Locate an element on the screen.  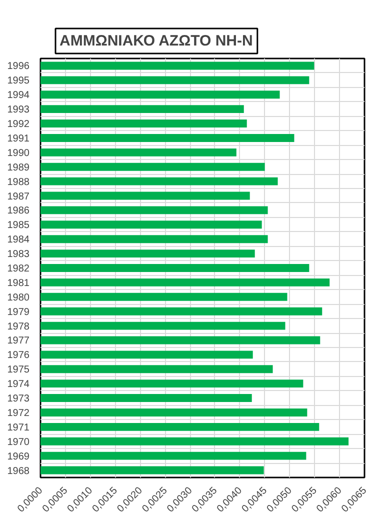
y-tick-label: 1969 is located at coordinates (18, 456).